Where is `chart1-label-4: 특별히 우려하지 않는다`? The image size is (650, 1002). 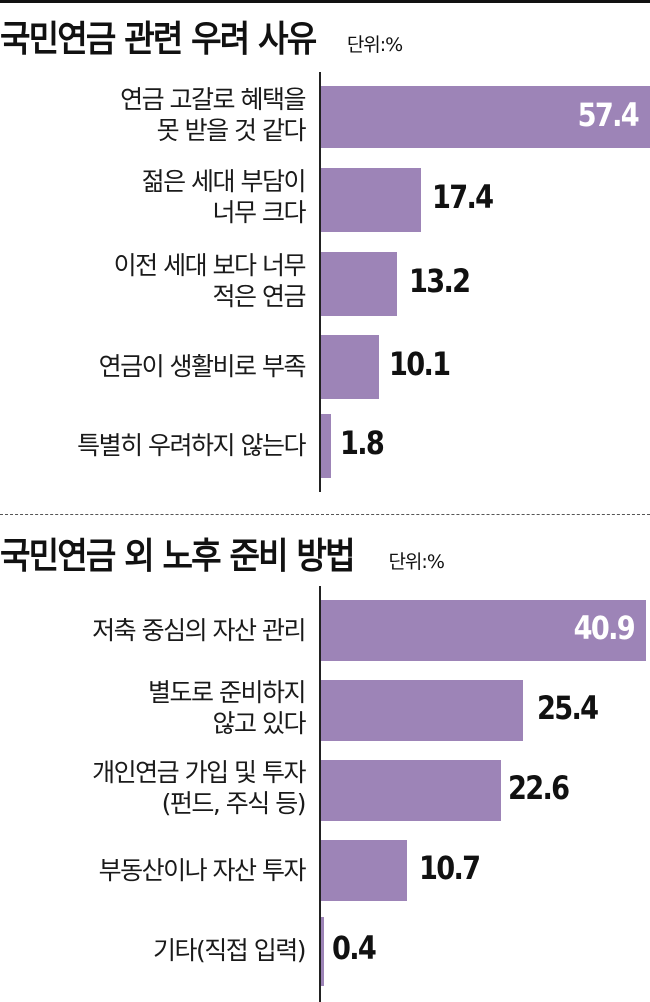
chart1-label-4: 특별히 우려하지 않는다 is located at coordinates (191, 445).